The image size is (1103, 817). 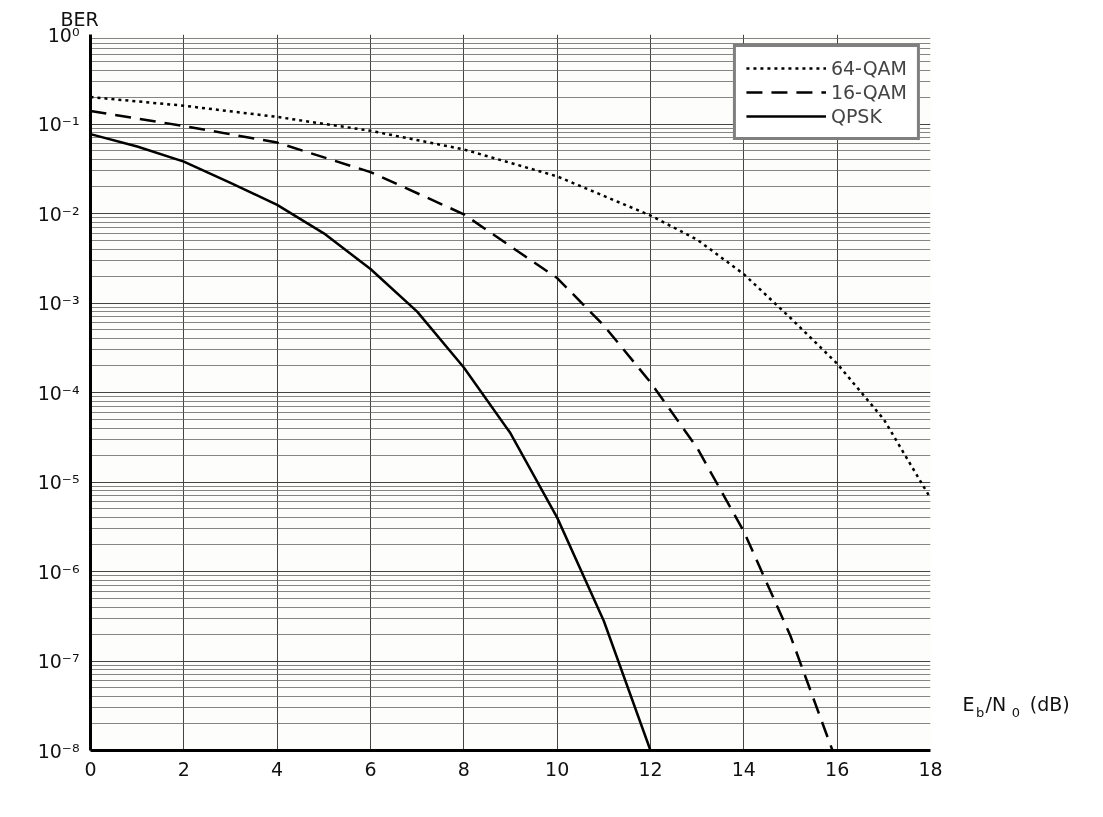 What do you see at coordinates (90, 768) in the screenshot?
I see `x-tick-label: 0` at bounding box center [90, 768].